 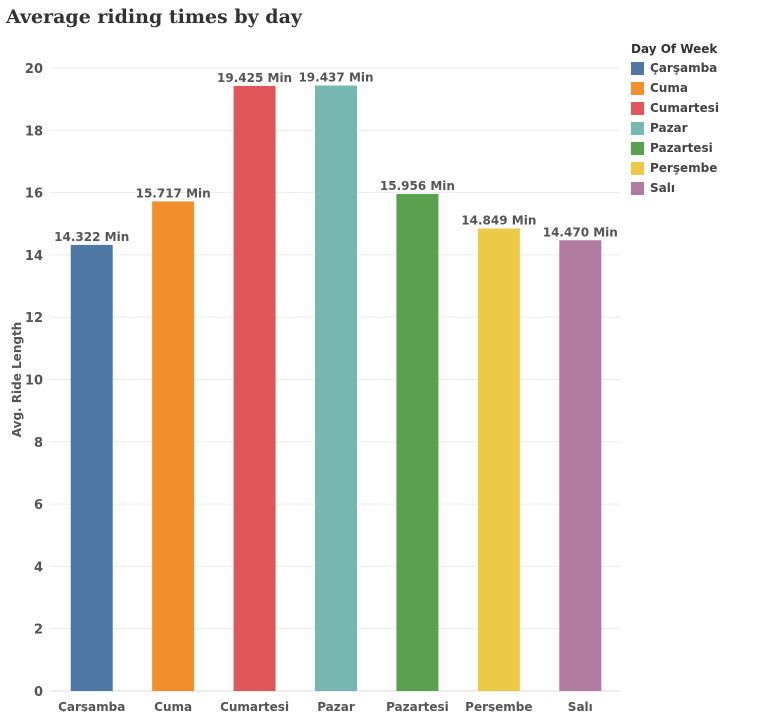 I want to click on x-tick-label: Çarşamba, so click(x=91, y=706).